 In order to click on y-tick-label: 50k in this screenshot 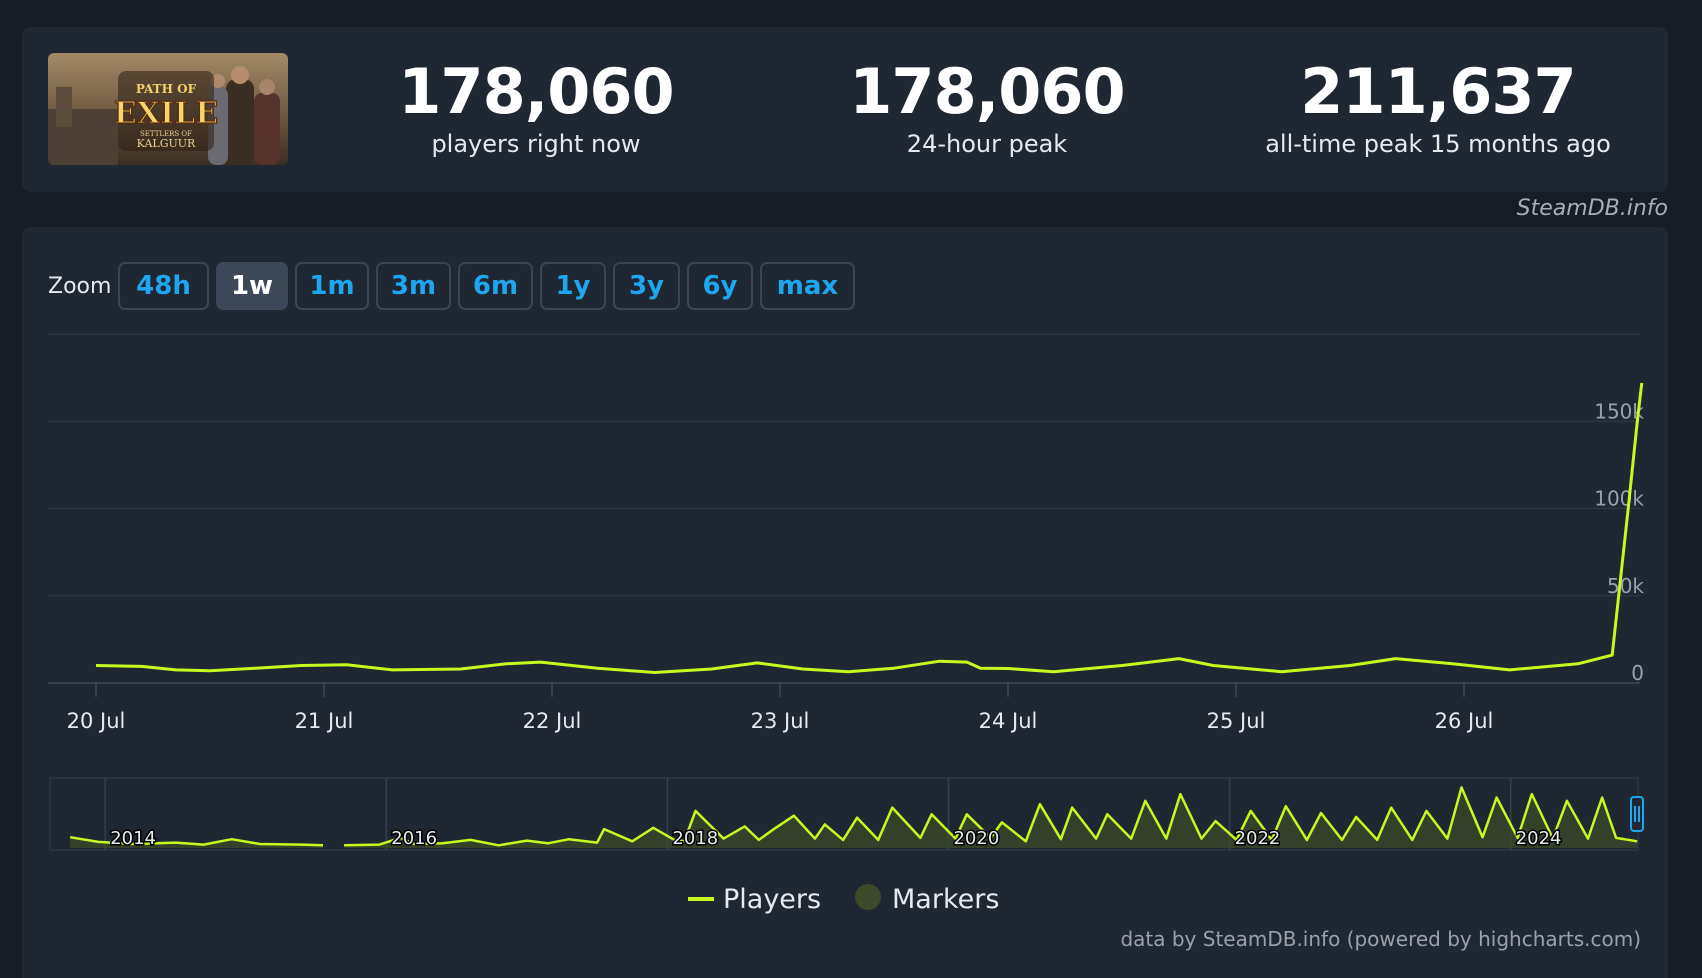, I will do `click(1625, 586)`.